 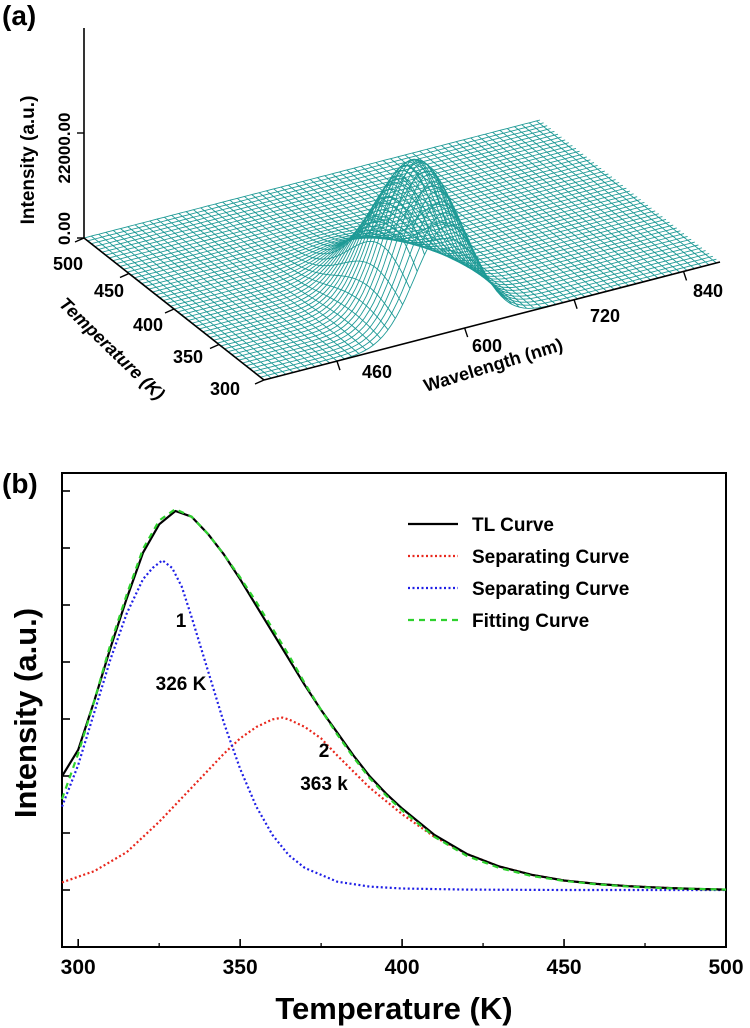 I want to click on x-tick-label-400: 400, so click(x=402, y=967).